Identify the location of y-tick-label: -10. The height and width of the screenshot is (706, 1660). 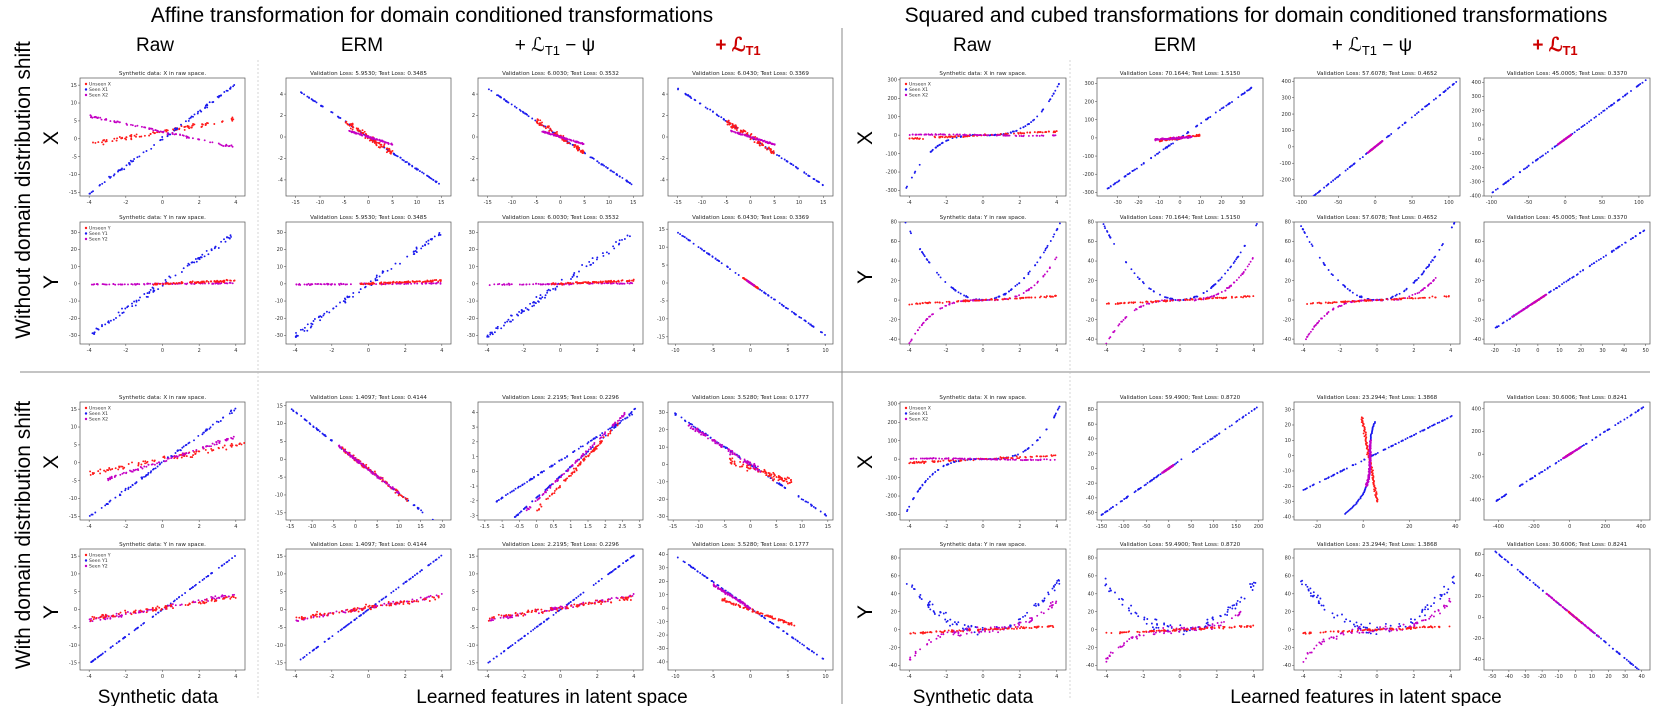
(73, 499).